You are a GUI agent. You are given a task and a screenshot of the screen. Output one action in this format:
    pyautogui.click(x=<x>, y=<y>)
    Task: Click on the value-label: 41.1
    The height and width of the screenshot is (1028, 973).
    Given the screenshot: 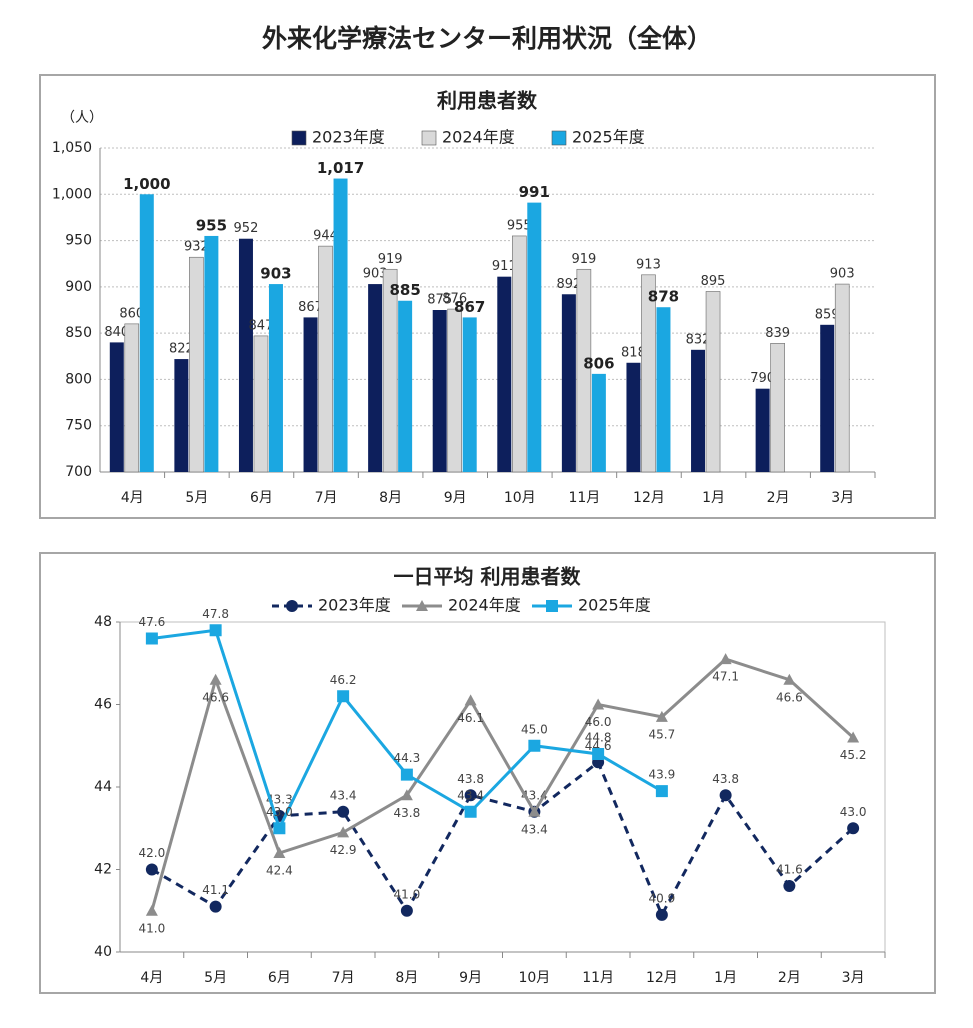 What is the action you would take?
    pyautogui.click(x=215, y=890)
    